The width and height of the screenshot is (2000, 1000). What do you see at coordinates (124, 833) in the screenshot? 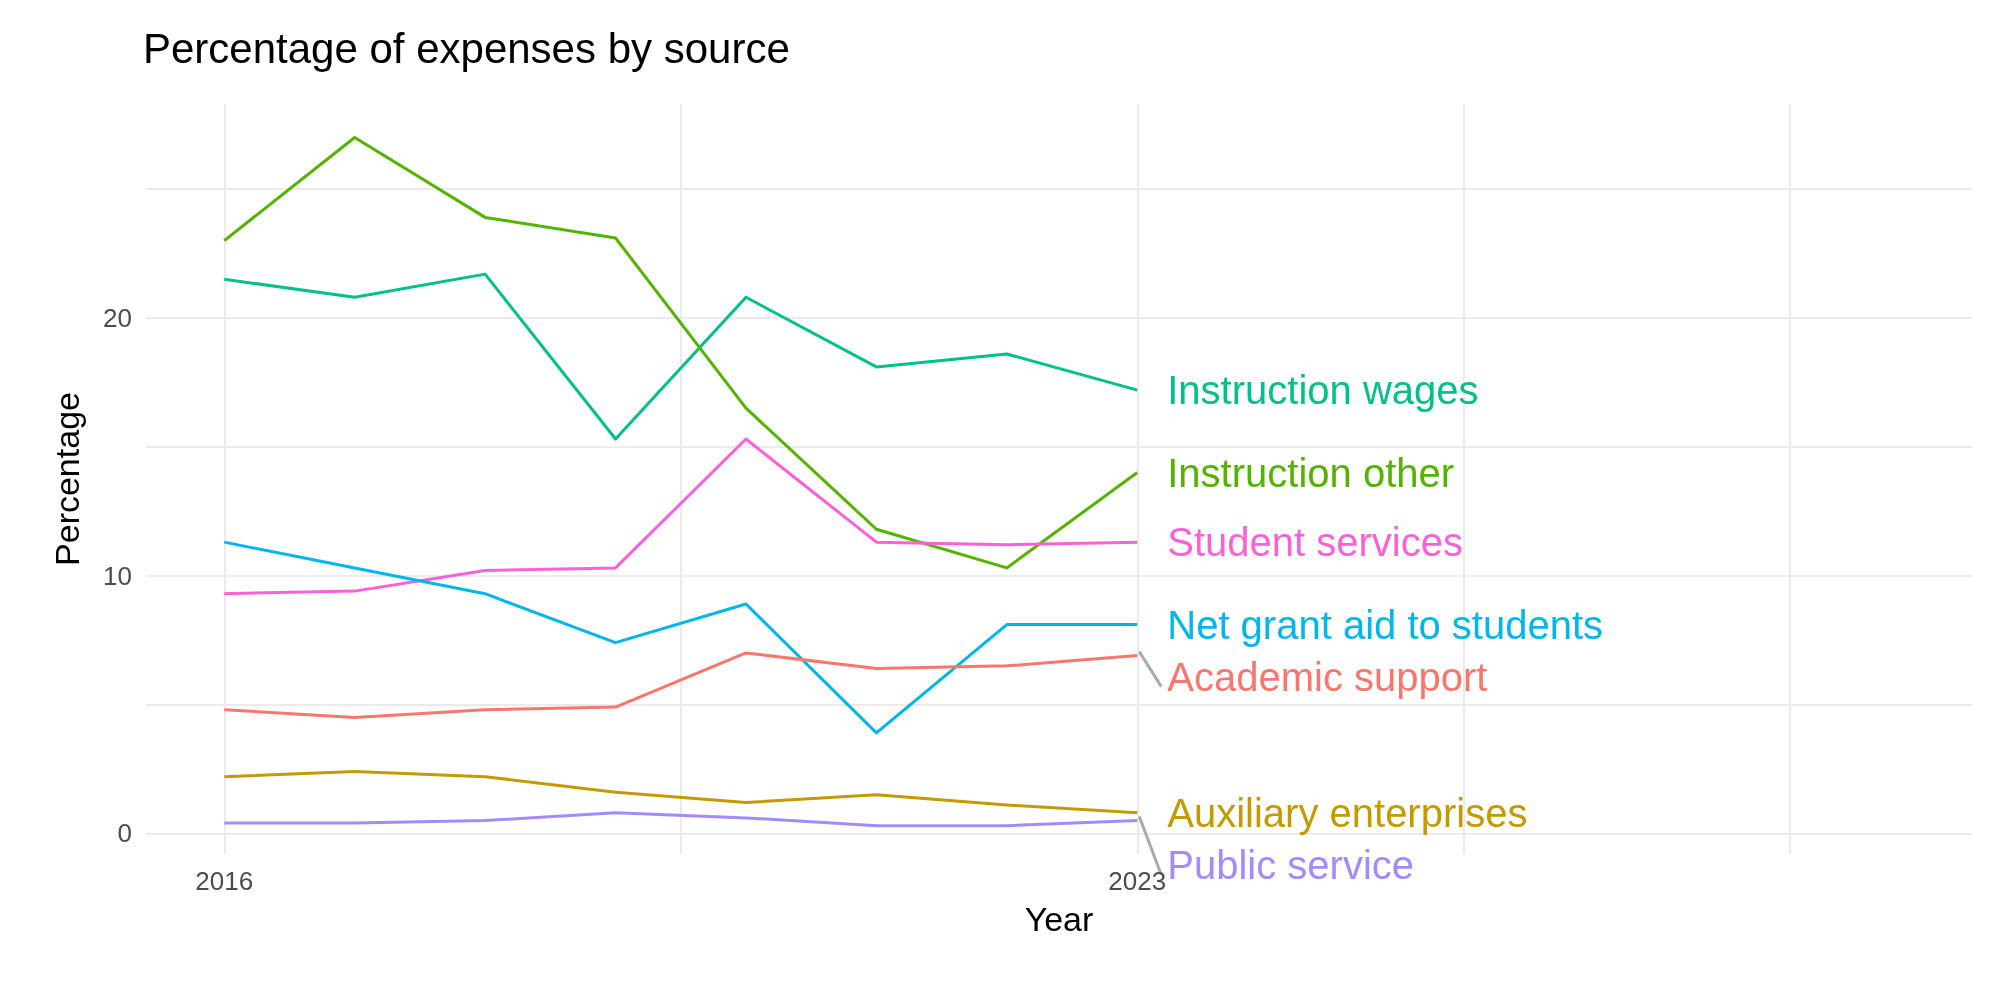
I see `y-tick-label: 0` at bounding box center [124, 833].